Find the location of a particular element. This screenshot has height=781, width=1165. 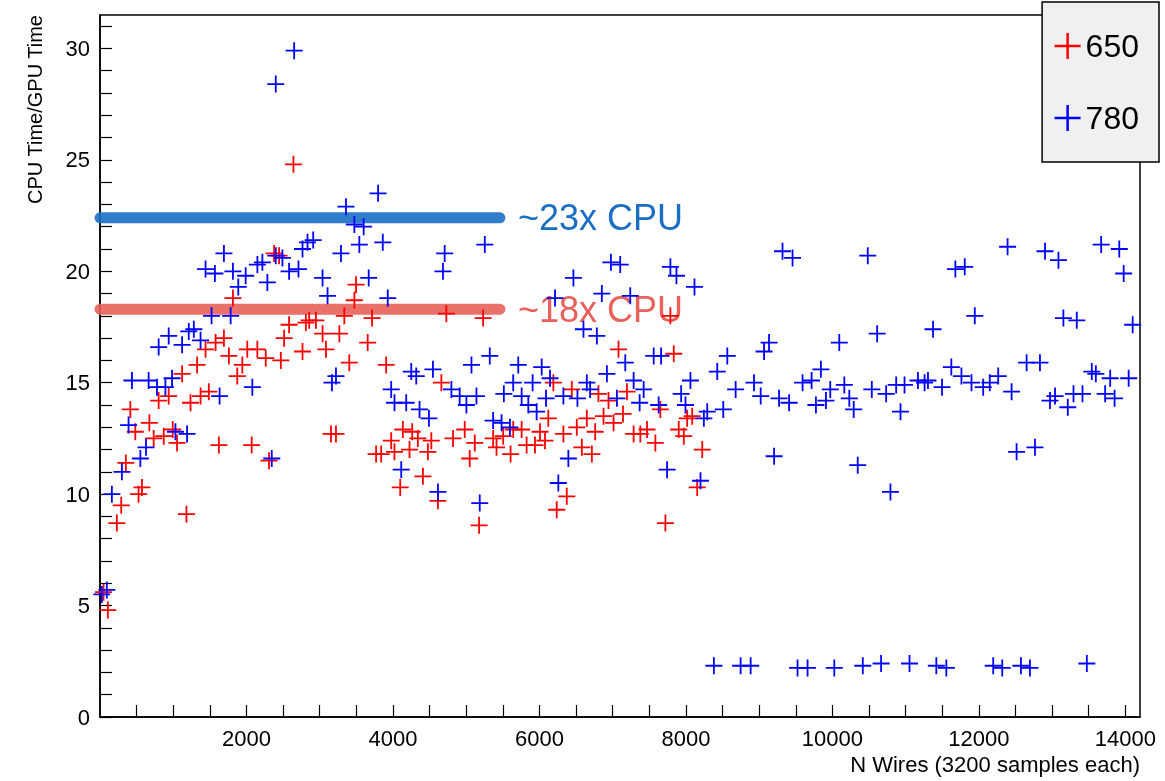

y-tick-label: 5 is located at coordinates (83, 606).